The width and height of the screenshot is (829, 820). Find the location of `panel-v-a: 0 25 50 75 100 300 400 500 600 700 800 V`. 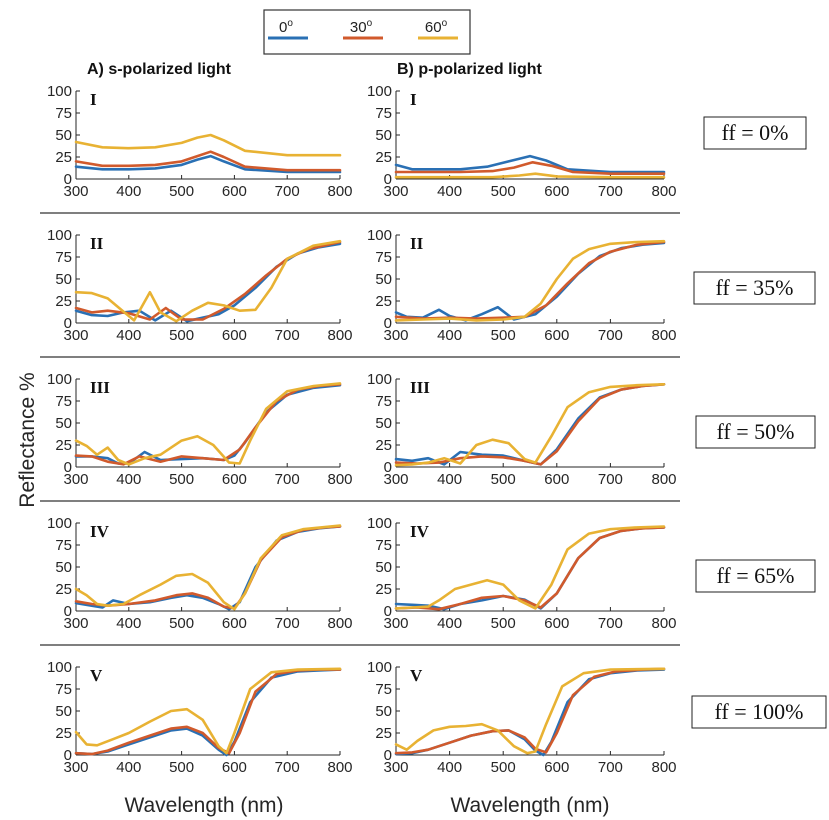

panel-v-a: 0 25 50 75 100 300 400 500 600 700 800 V is located at coordinates (200, 717).